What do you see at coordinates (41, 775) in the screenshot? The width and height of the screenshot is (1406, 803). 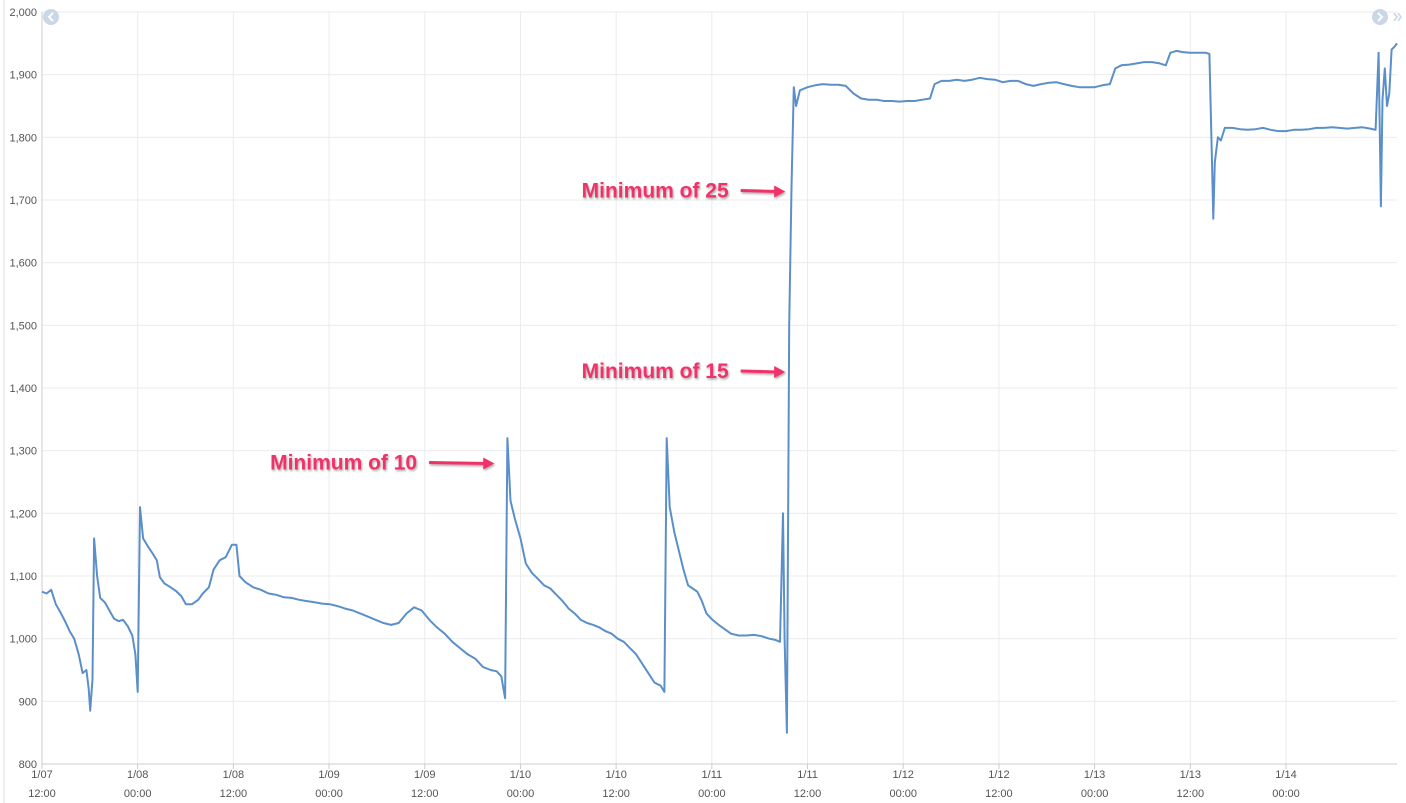 I see `x-tick-date-label: 1/07` at bounding box center [41, 775].